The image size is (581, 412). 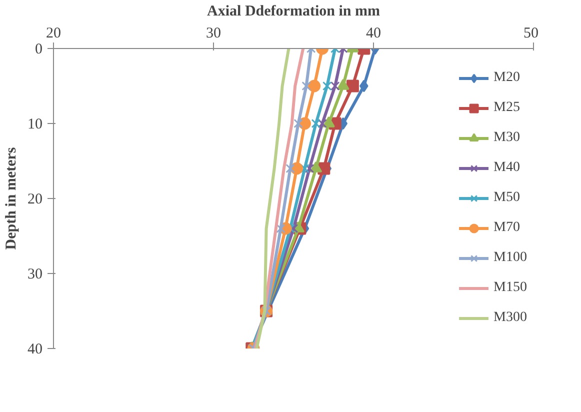 What do you see at coordinates (507, 78) in the screenshot?
I see `legend-label: M20` at bounding box center [507, 78].